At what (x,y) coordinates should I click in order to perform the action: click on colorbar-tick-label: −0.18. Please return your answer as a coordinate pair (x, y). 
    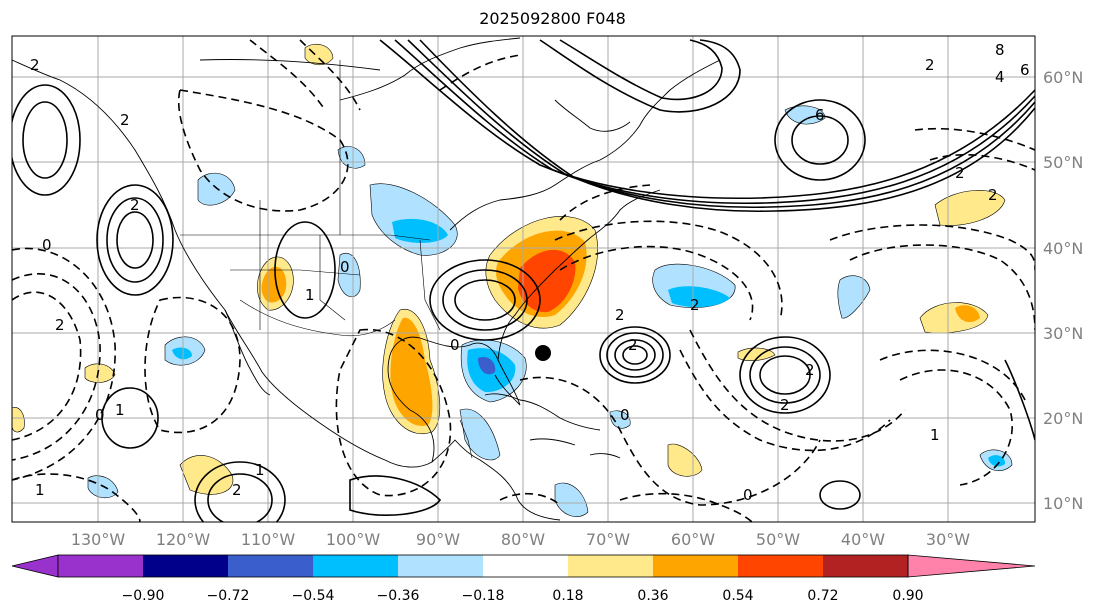
    Looking at the image, I should click on (483, 596).